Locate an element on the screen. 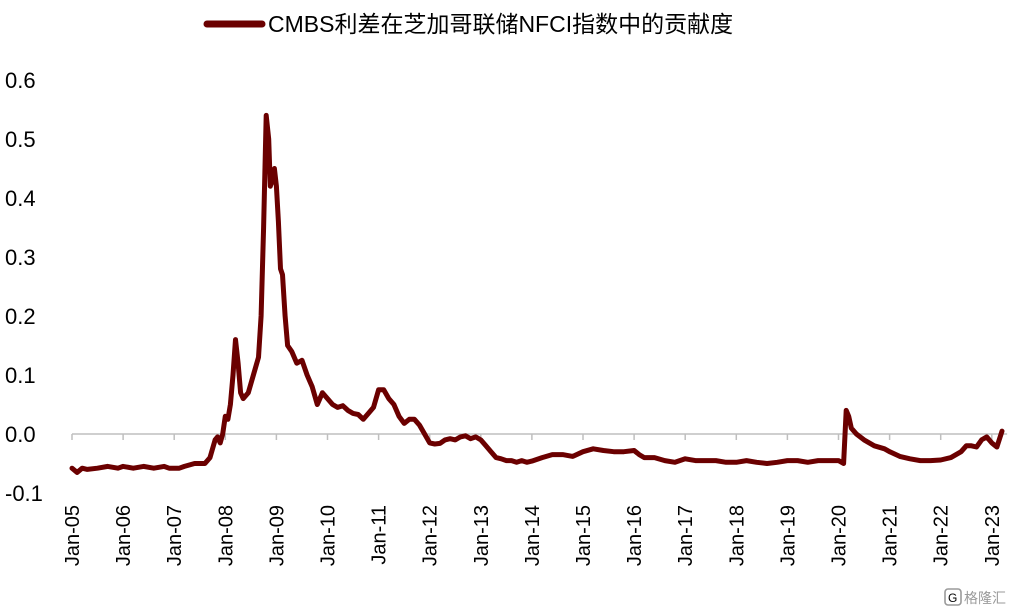 The height and width of the screenshot is (613, 1019). x-tick-label: Jan-18 is located at coordinates (737, 535).